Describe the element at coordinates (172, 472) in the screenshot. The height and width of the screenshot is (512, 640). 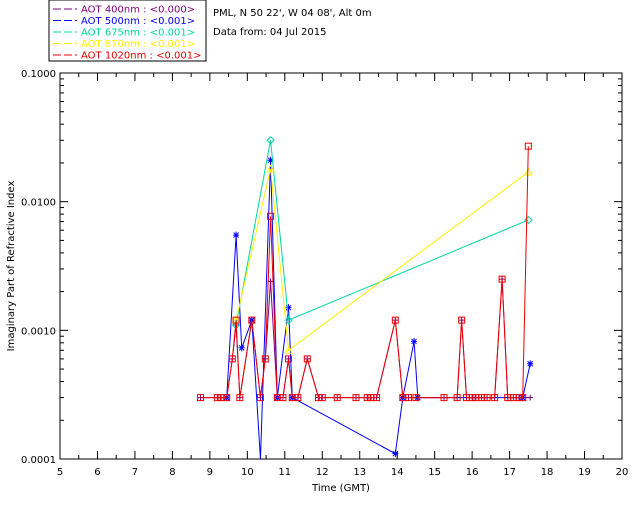
I see `x-tick-label: 8` at that location.